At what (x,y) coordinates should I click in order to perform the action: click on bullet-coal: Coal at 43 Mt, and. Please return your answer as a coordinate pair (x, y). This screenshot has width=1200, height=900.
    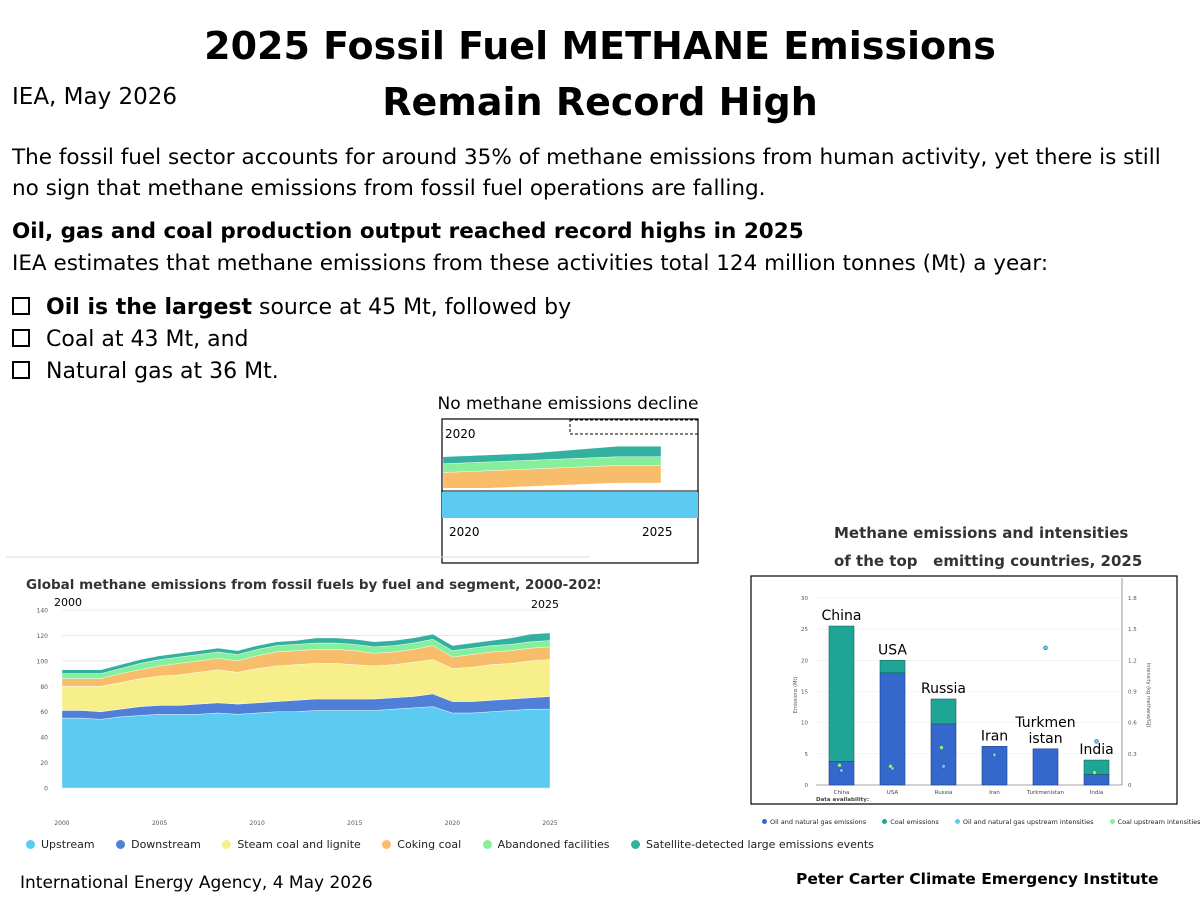
    Looking at the image, I should click on (130, 339).